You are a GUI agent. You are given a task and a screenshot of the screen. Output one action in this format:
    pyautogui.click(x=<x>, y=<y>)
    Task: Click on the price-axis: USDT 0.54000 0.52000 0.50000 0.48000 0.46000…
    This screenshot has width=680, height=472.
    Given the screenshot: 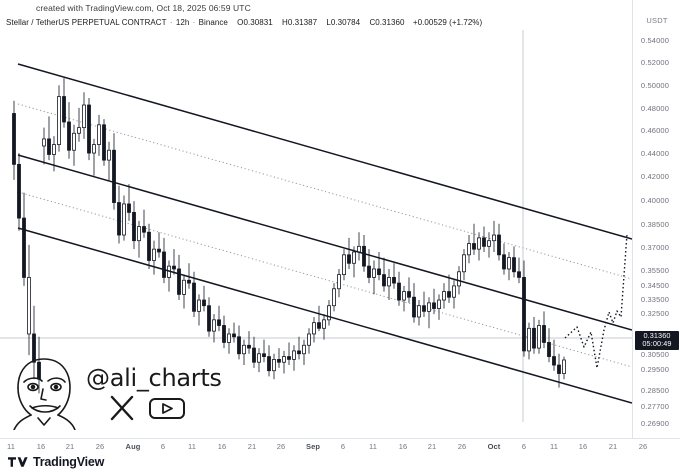 What is the action you would take?
    pyautogui.click(x=656, y=219)
    